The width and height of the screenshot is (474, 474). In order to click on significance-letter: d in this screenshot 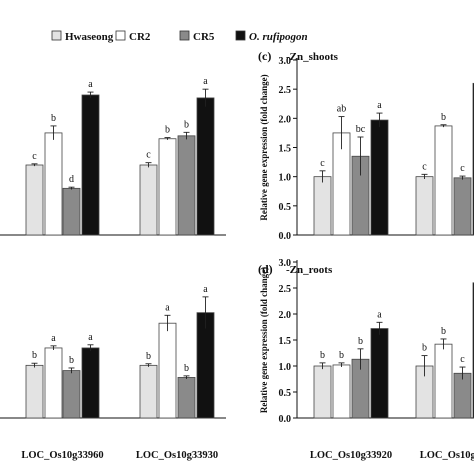, I will do `click(71, 179)`.